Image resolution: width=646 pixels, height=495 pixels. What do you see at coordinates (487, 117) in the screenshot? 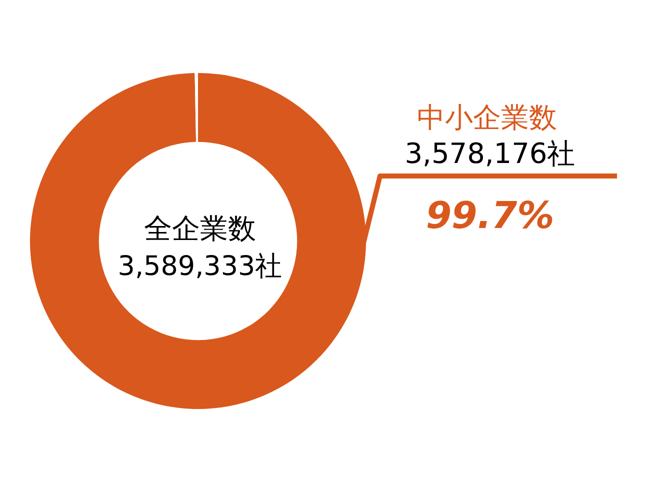
I see `slice-label: 中小企業数` at bounding box center [487, 117].